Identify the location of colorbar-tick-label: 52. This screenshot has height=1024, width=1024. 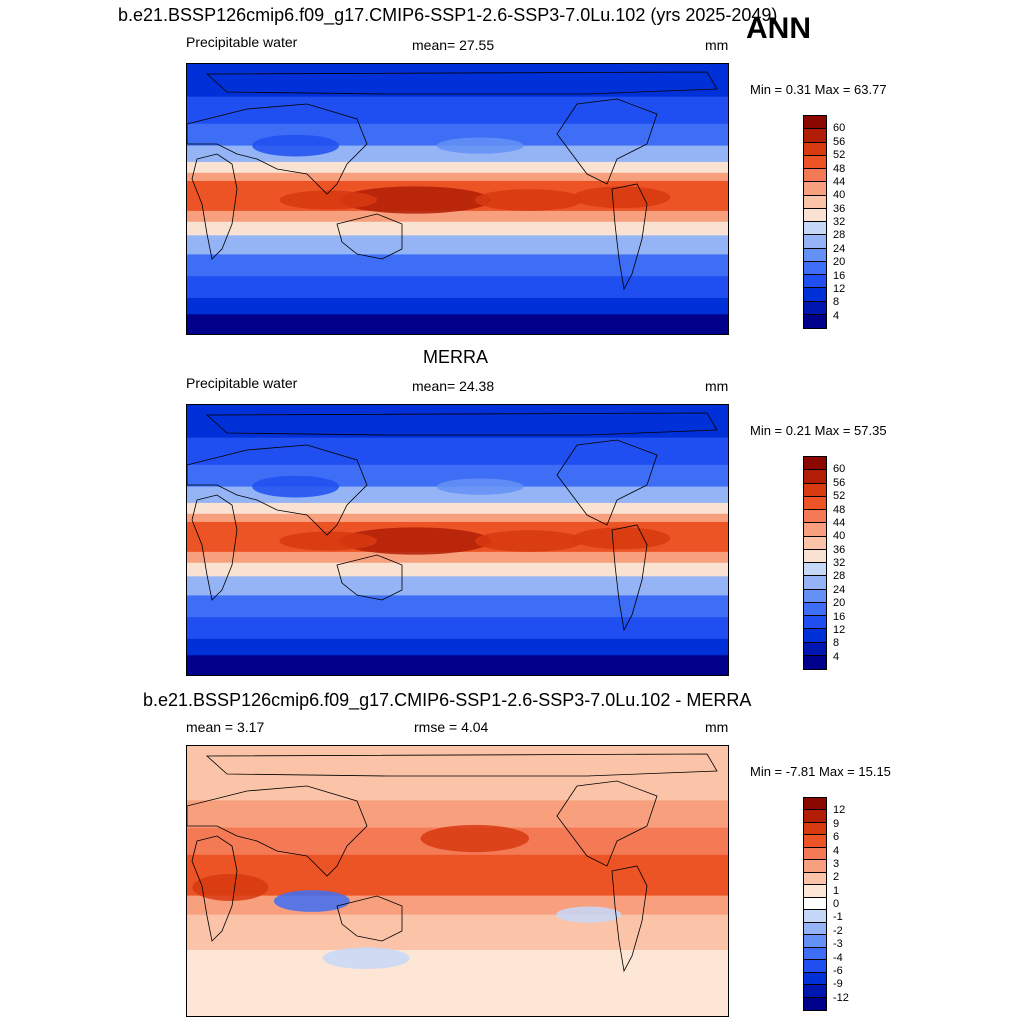
(839, 496).